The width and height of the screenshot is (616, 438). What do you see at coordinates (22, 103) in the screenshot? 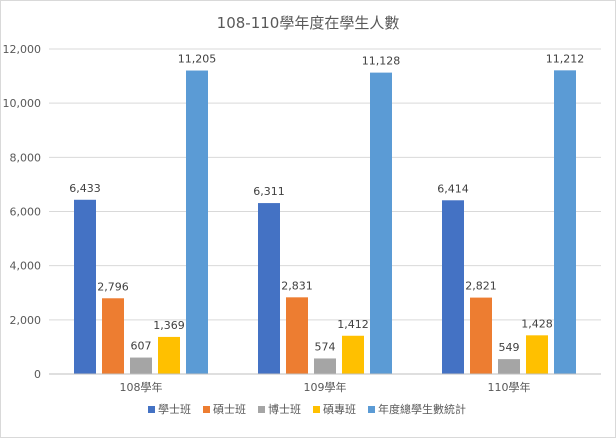
I see `y-tick-label: 10,000` at bounding box center [22, 103].